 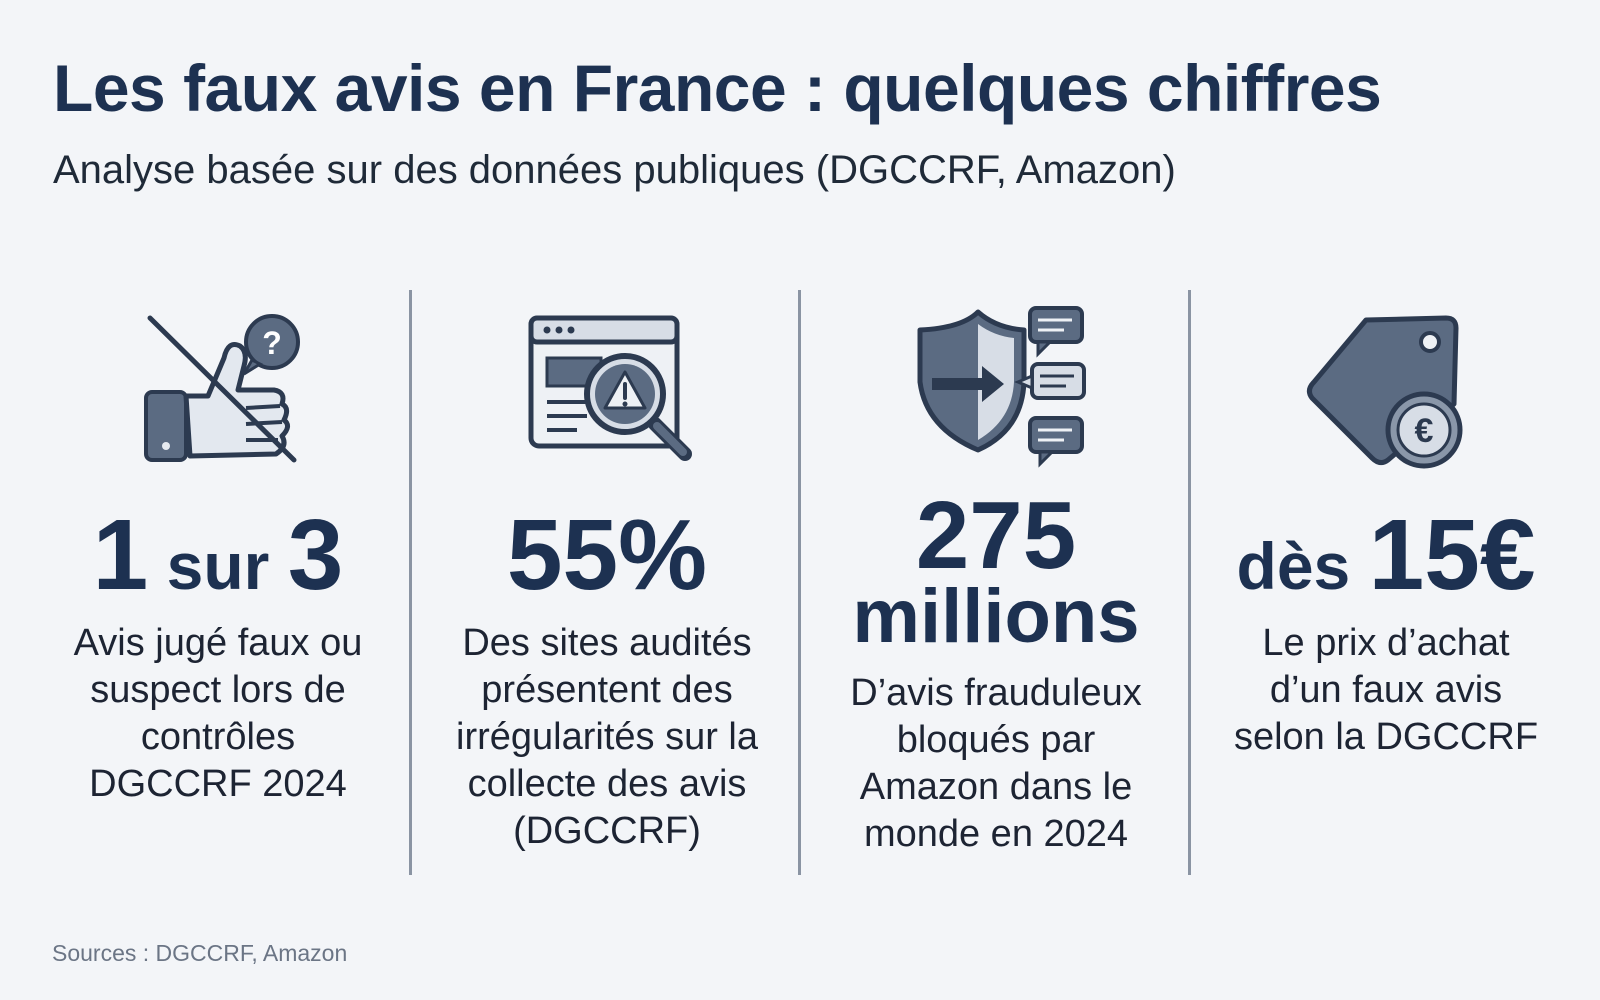 What do you see at coordinates (1386, 385) in the screenshot?
I see `price-tag-euro-coin-icon: €` at bounding box center [1386, 385].